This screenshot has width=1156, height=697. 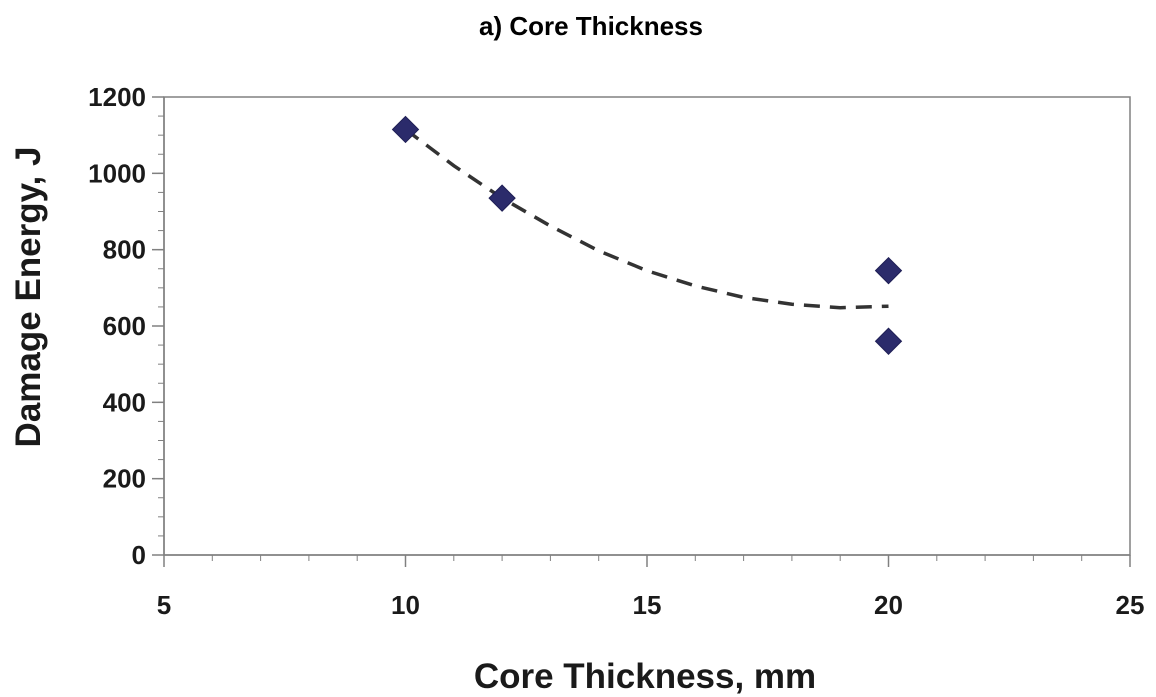 I want to click on trendline-path, so click(x=646, y=219).